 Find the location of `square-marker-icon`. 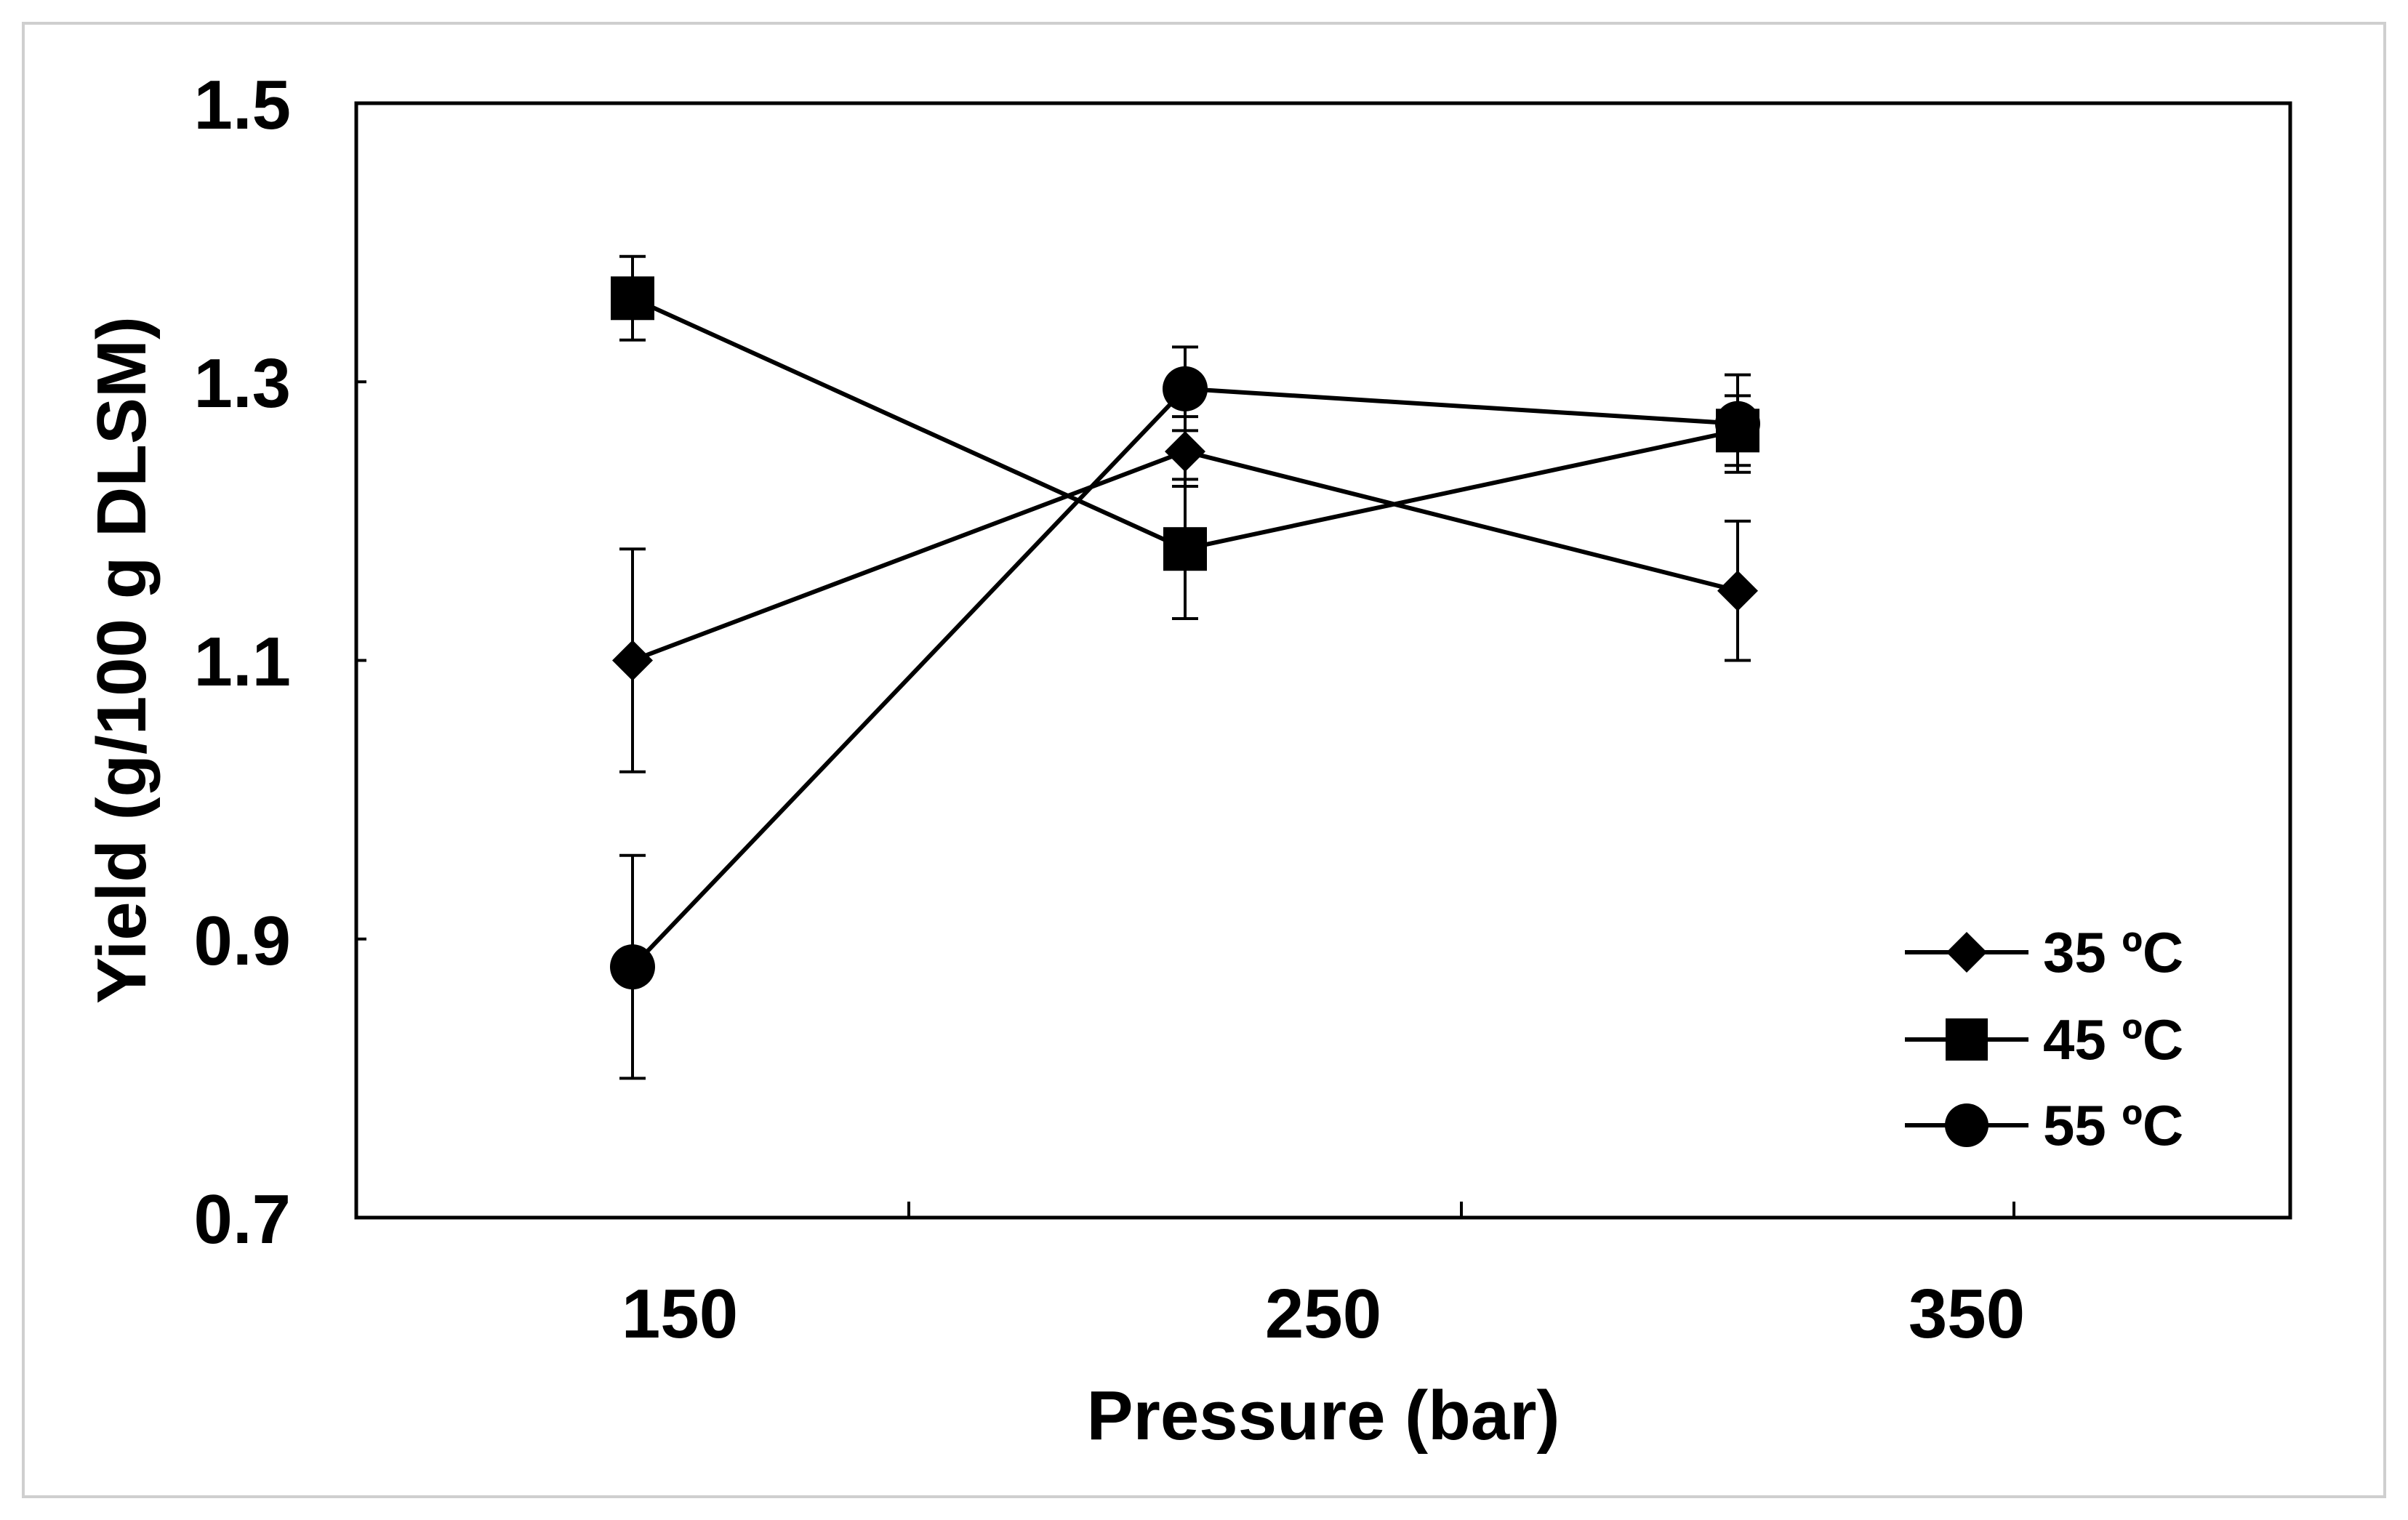

square-marker-icon is located at coordinates (1967, 1039).